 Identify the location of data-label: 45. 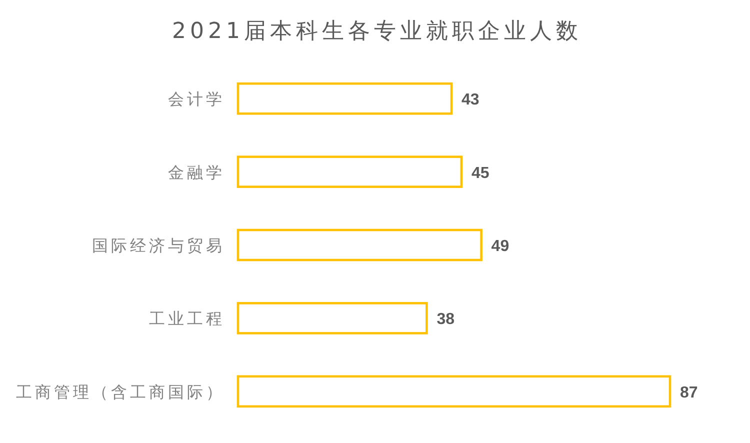
(480, 173).